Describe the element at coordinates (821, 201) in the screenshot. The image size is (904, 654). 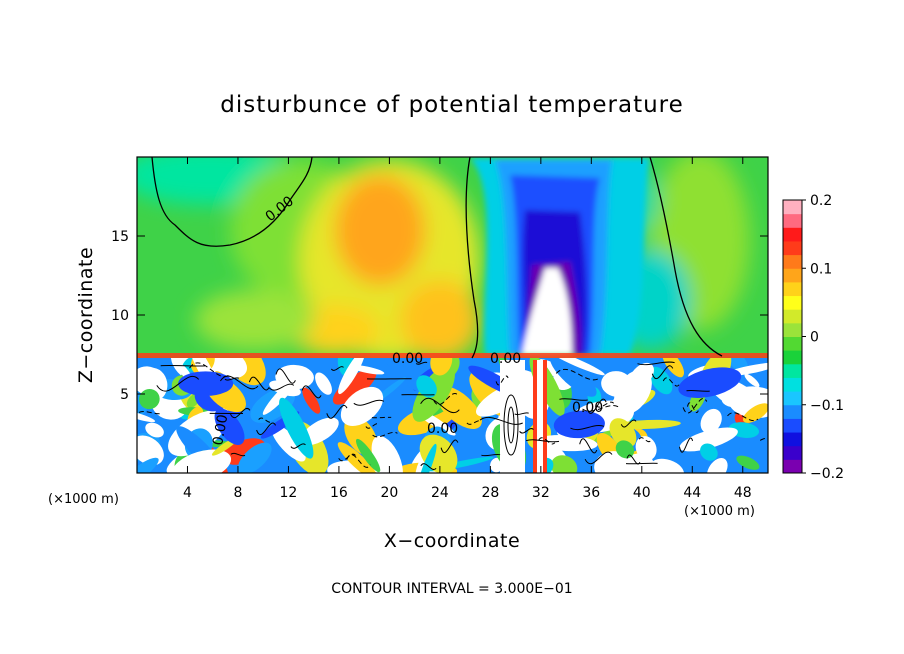
I see `colorbar-tick-label: 0.2` at that location.